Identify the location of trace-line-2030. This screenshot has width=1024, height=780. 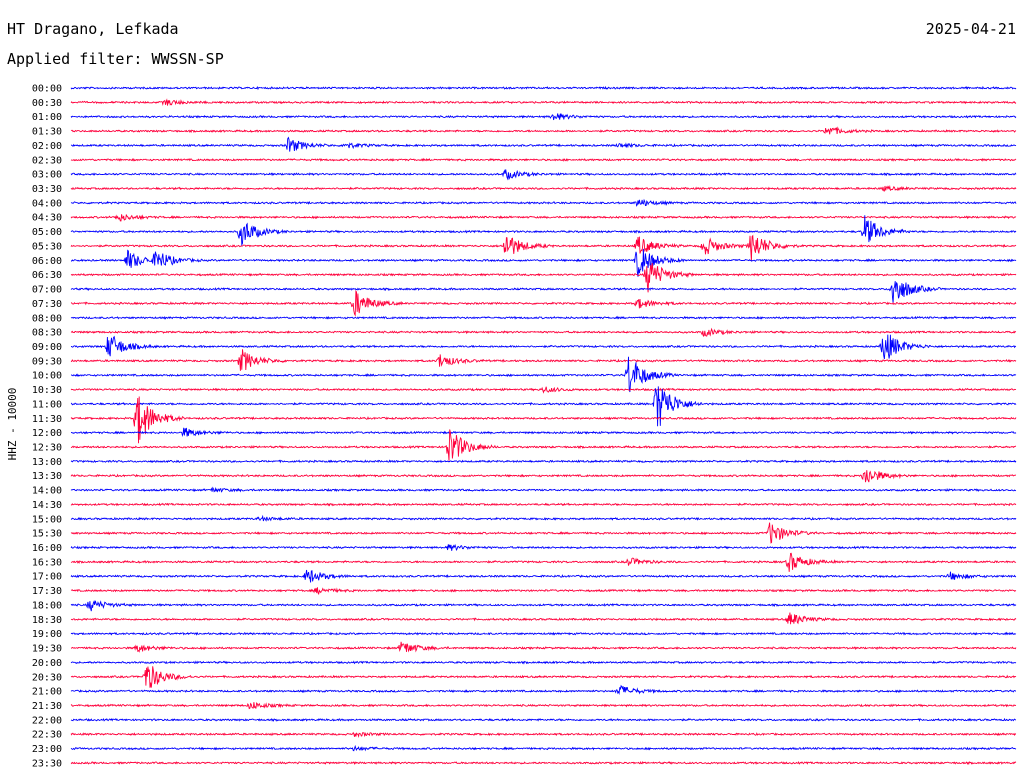
(543, 677).